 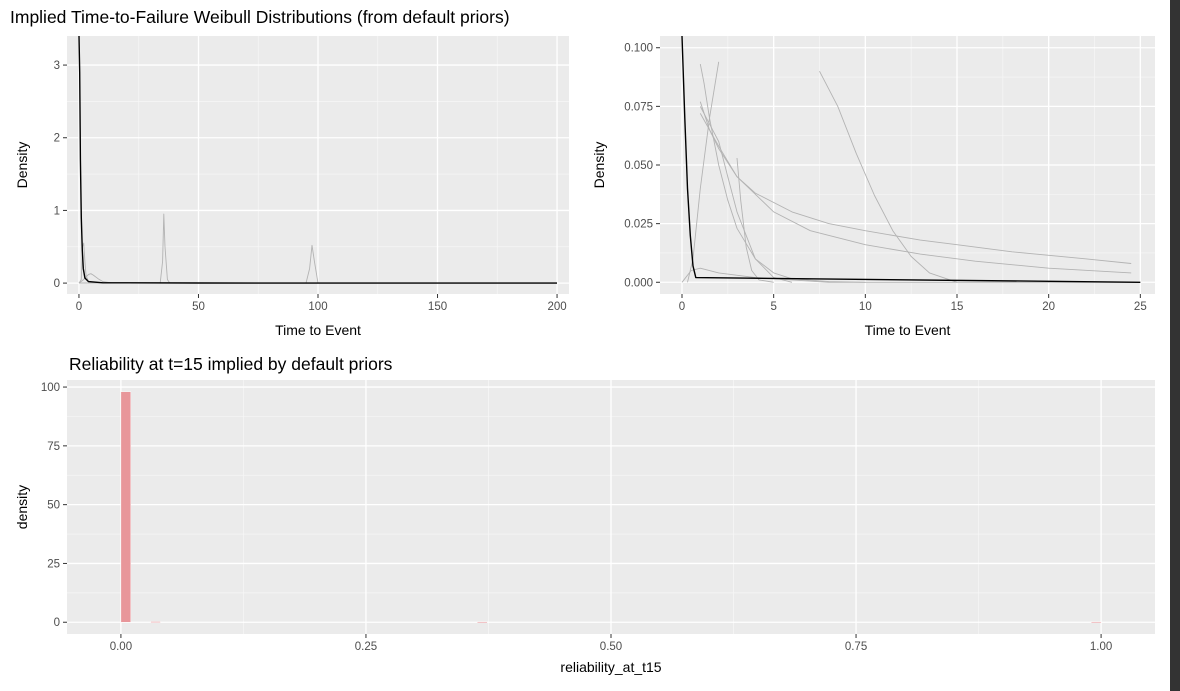 I want to click on chart-3-x-tick-label: 0.25, so click(x=366, y=647).